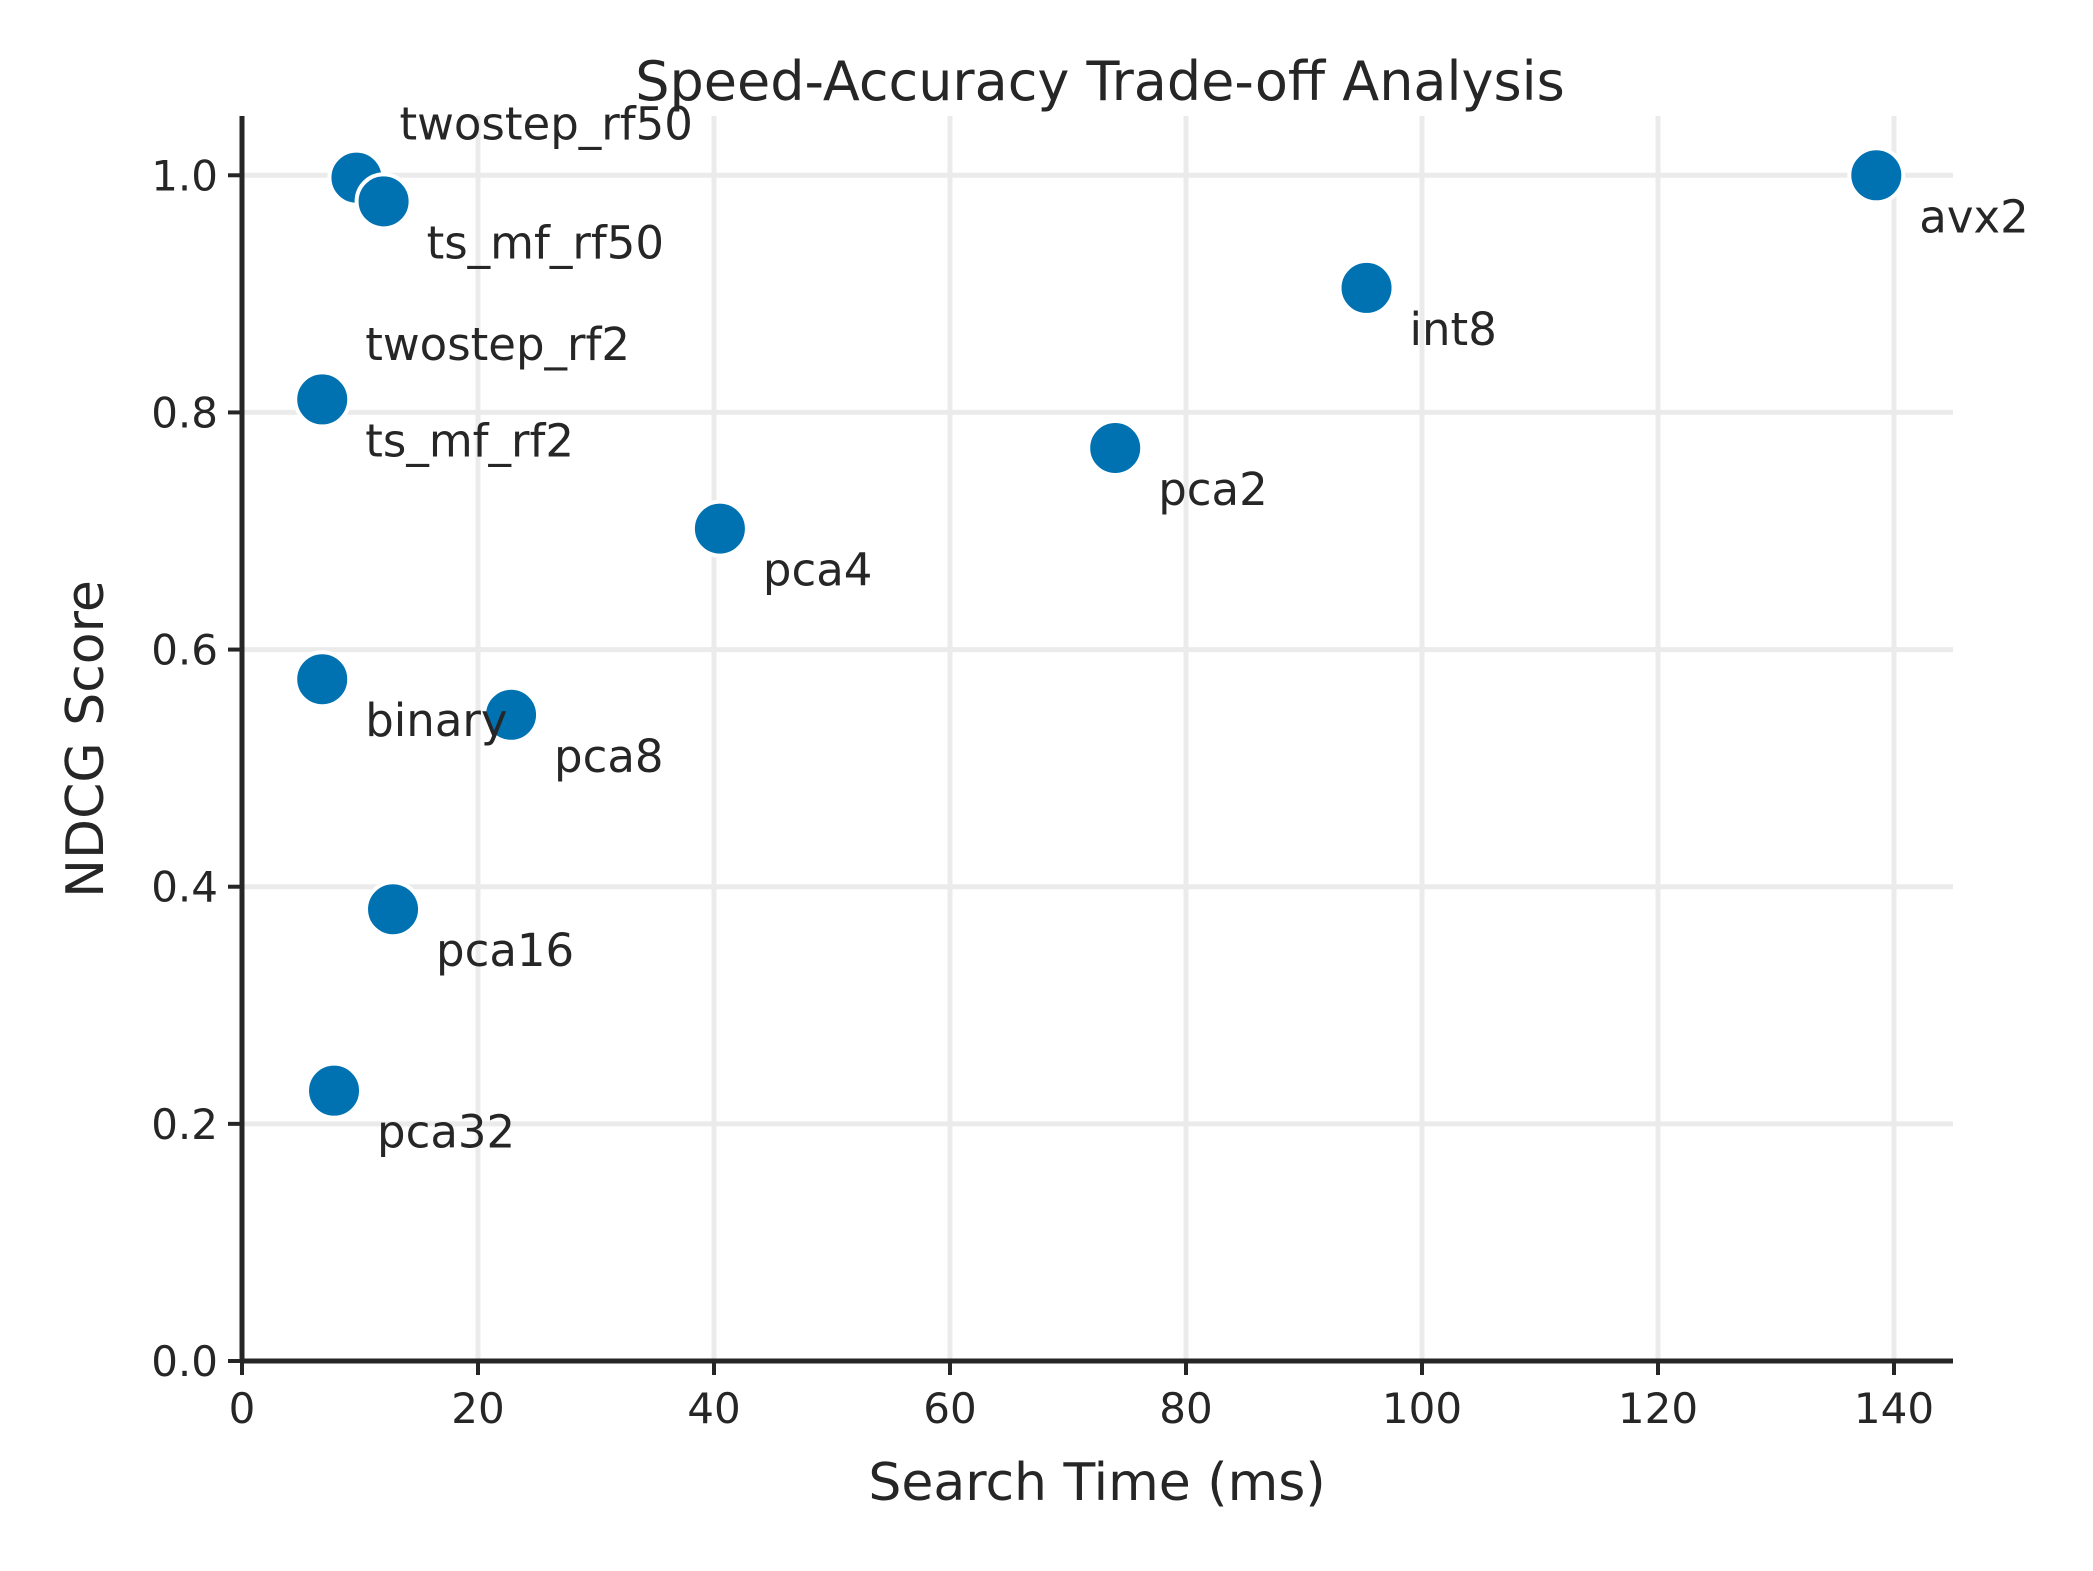  I want to click on y-tick-label: 0.8, so click(184, 412).